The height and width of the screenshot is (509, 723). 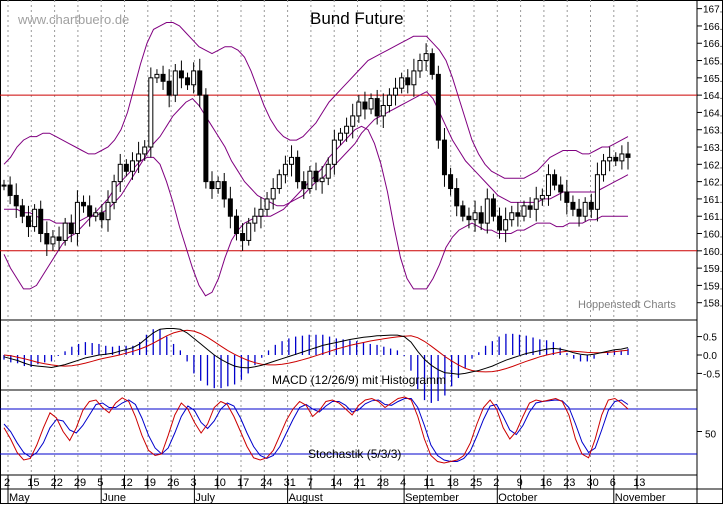 I want to click on month-label: October, so click(x=517, y=498).